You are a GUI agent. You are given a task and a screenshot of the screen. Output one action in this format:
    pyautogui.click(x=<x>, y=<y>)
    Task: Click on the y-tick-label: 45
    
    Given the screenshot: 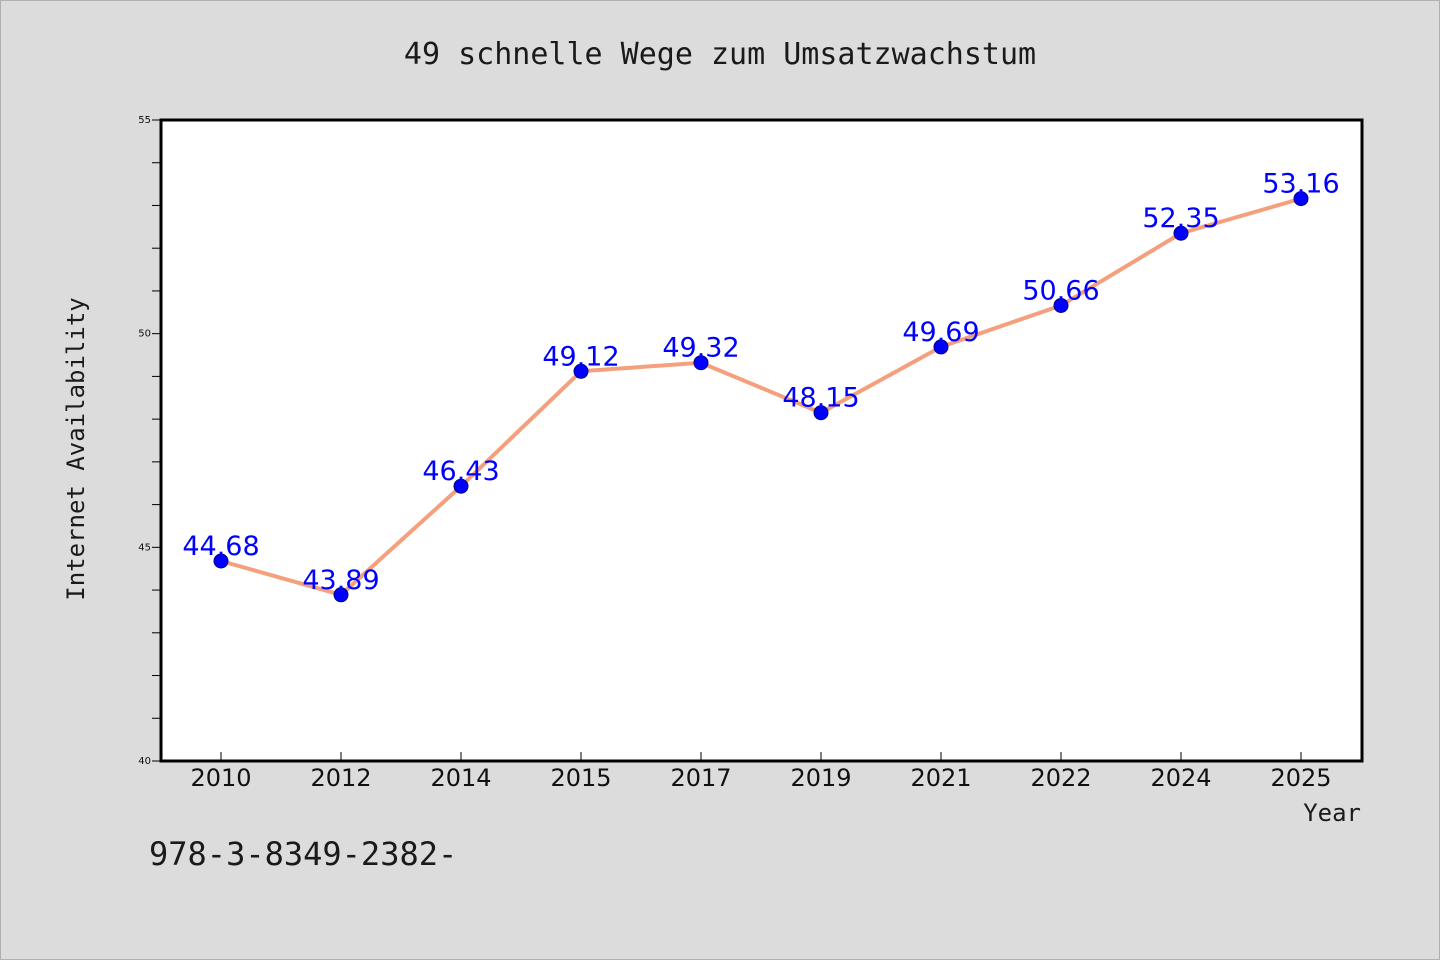 What is the action you would take?
    pyautogui.click(x=144, y=547)
    